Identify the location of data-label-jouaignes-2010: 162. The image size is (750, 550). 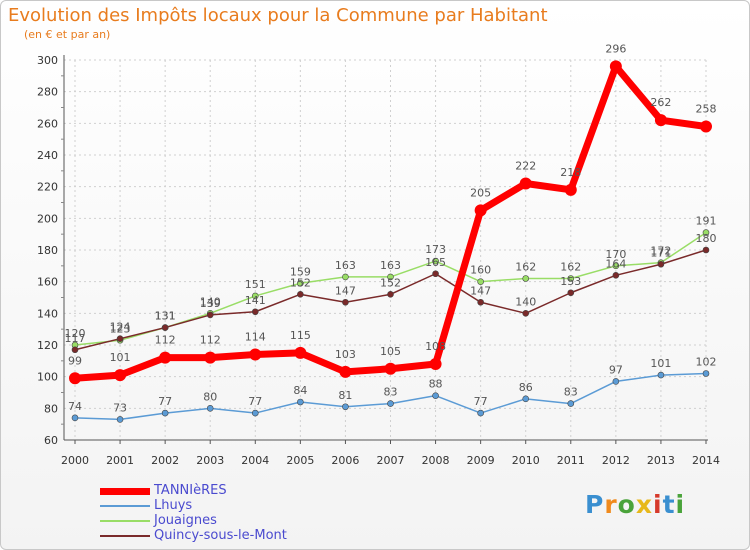
(525, 267).